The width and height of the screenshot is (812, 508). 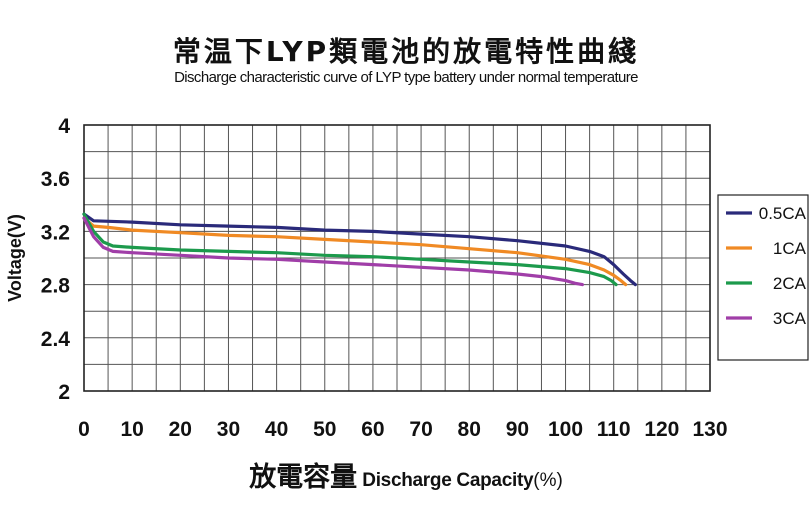 I want to click on x-tick-label: 100, so click(x=565, y=429).